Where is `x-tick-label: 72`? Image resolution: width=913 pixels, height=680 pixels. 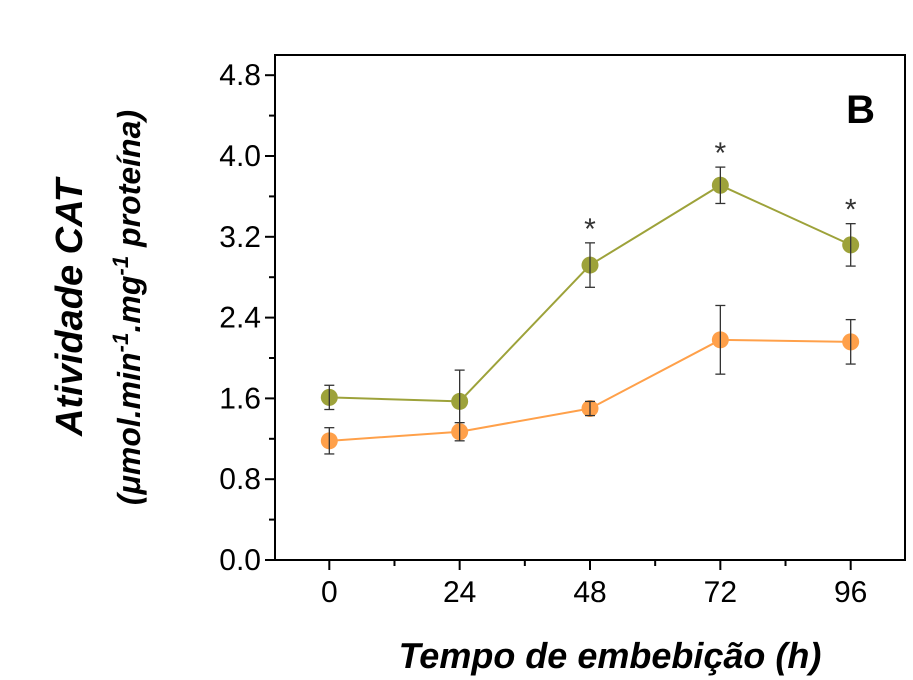 x-tick-label: 72 is located at coordinates (721, 592).